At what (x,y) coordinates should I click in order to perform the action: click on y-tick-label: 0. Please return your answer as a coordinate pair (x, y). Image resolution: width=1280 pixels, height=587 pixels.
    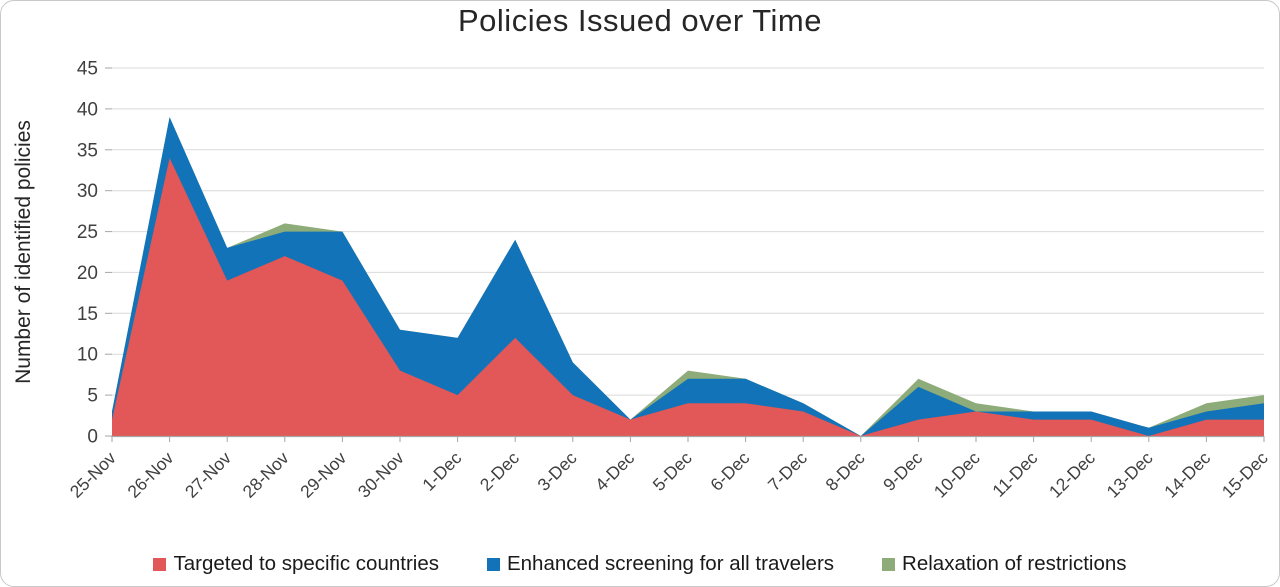
    Looking at the image, I should click on (92, 437).